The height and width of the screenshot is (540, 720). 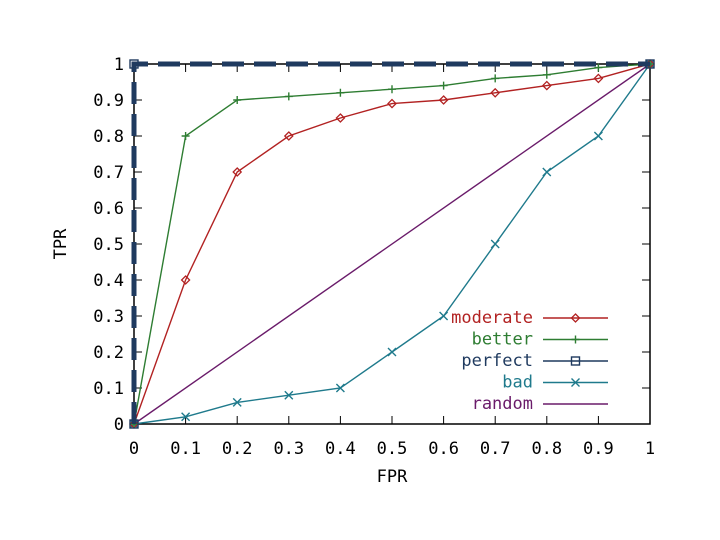 What do you see at coordinates (575, 361) in the screenshot?
I see `legend-marker-perfect` at bounding box center [575, 361].